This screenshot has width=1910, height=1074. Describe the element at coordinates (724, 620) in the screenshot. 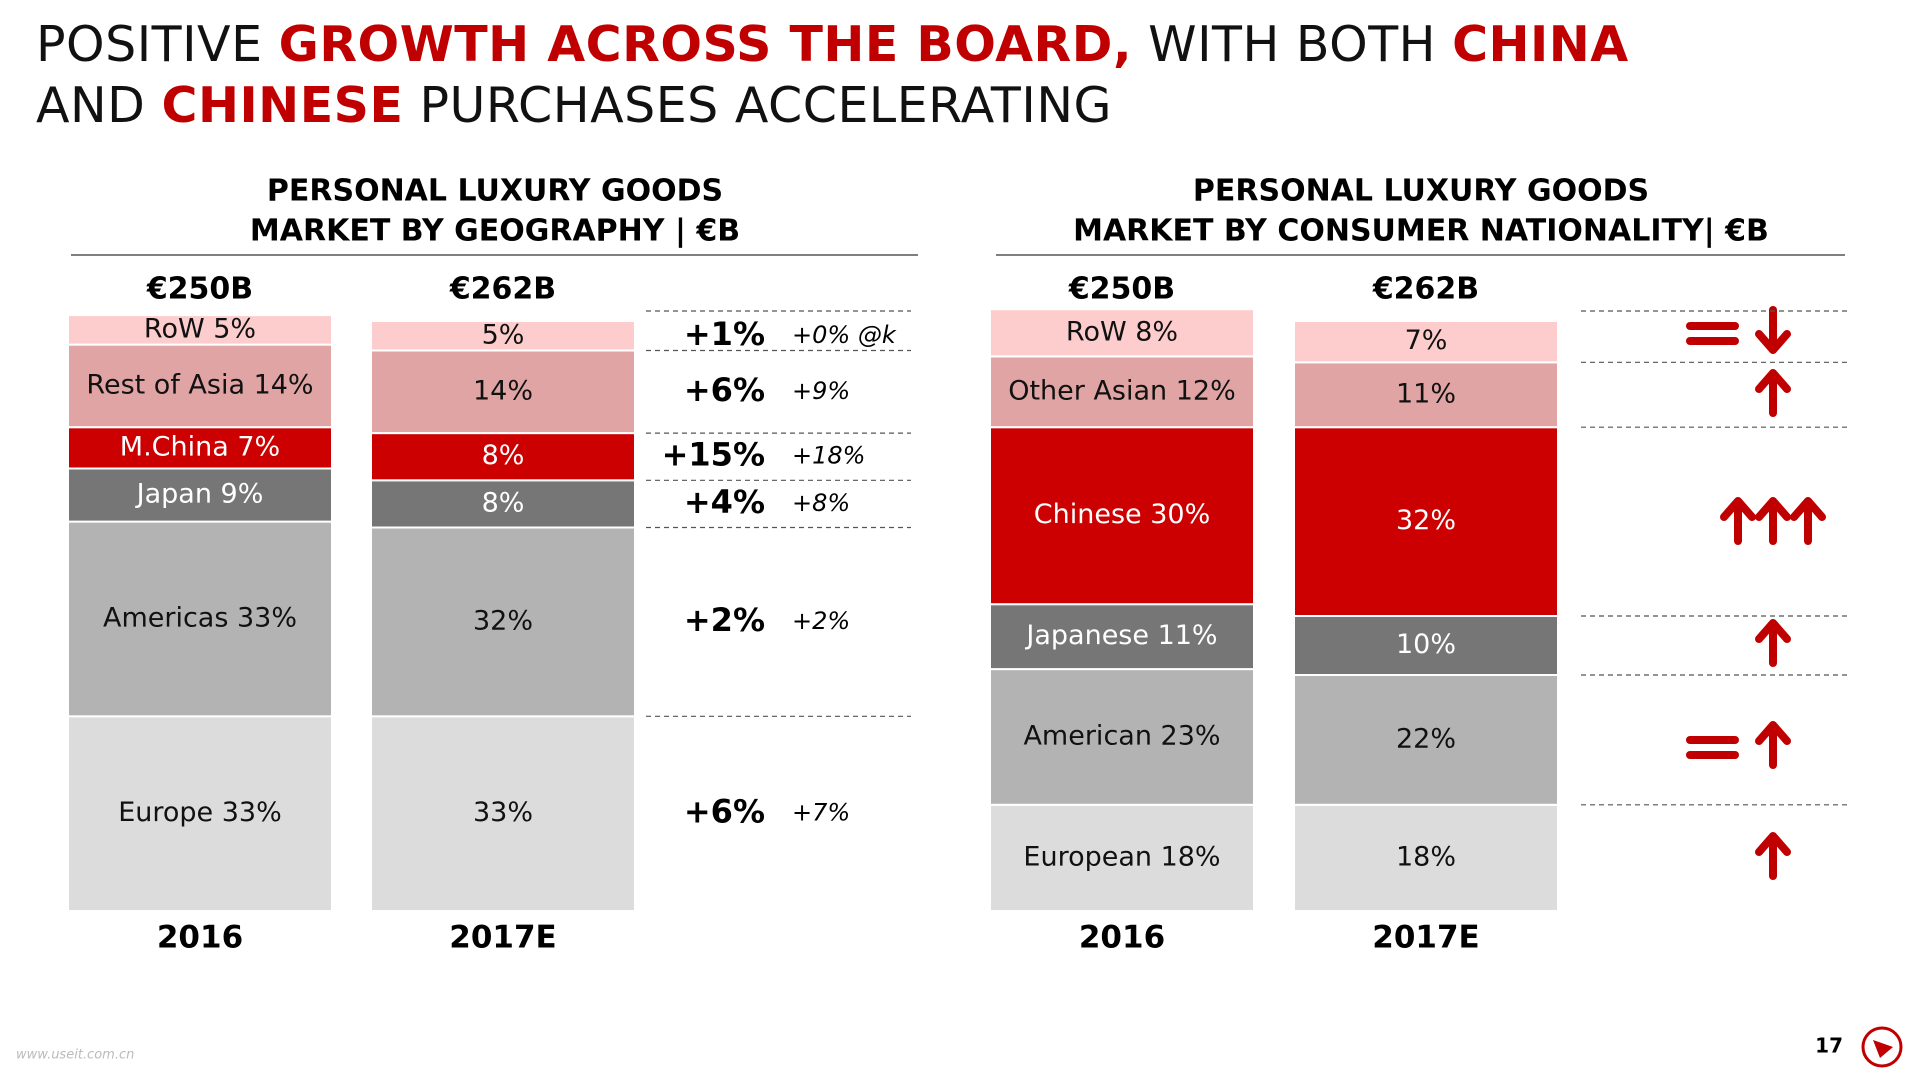

I see `growth-label: +2%` at that location.